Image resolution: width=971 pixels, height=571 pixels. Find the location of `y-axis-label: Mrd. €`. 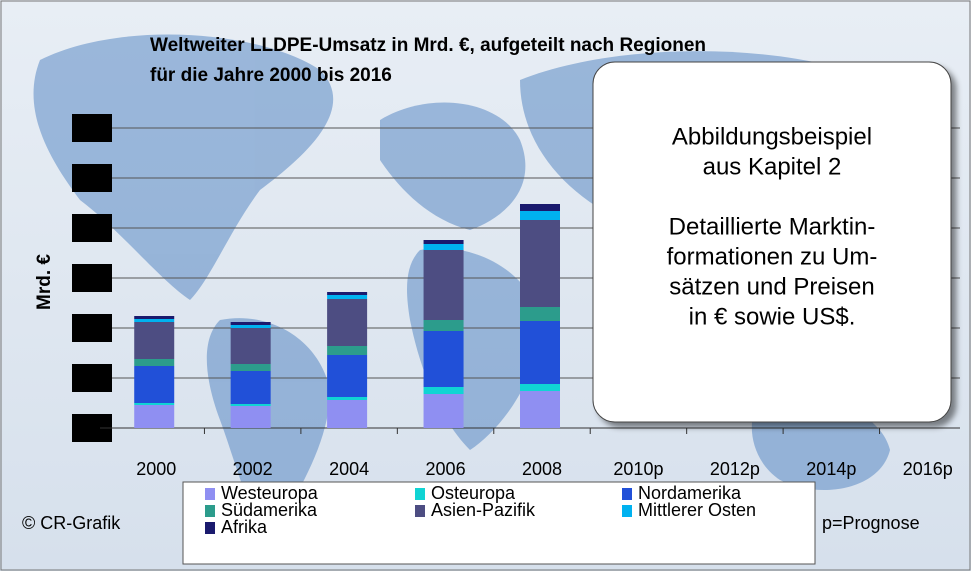

y-axis-label: Mrd. € is located at coordinates (44, 282).